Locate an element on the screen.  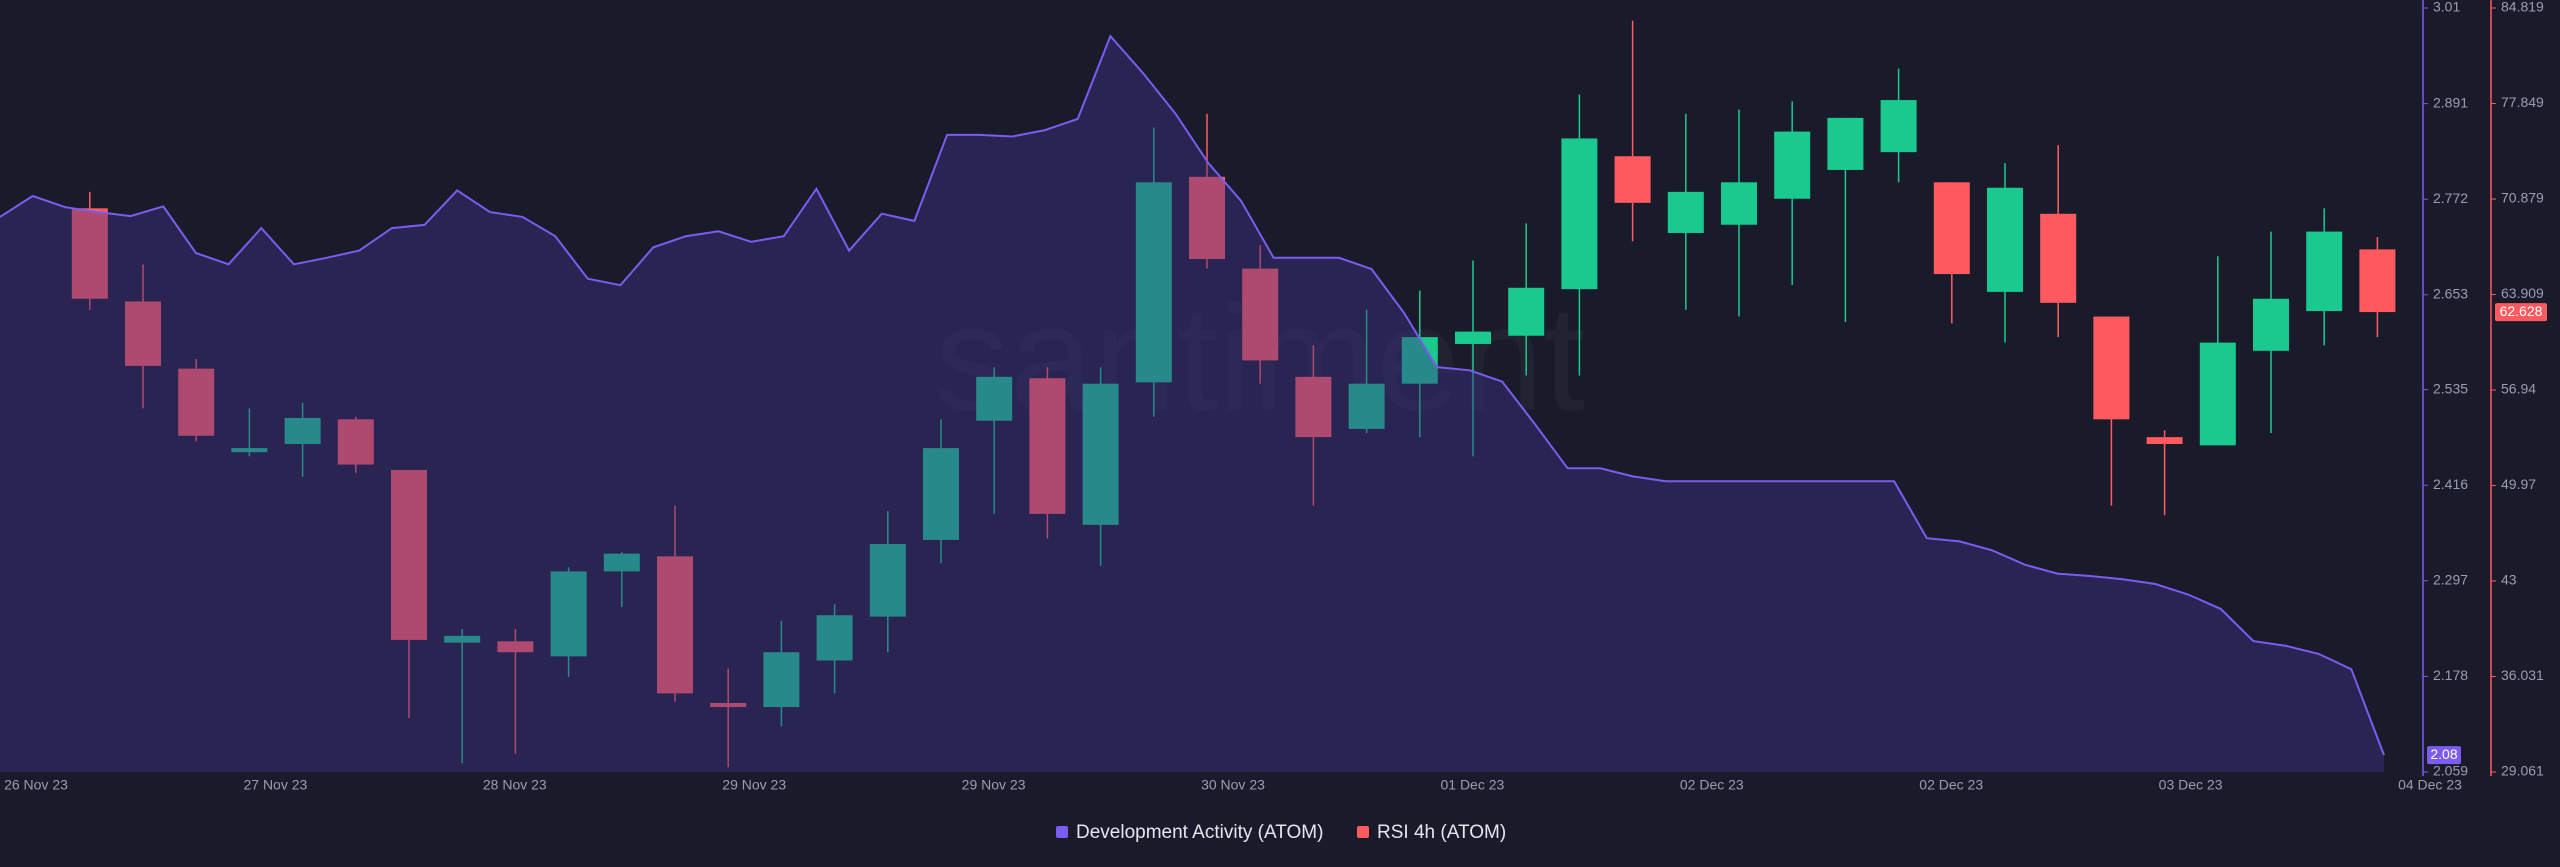
x-tick-label: 03 Dec 23 is located at coordinates (2191, 785).